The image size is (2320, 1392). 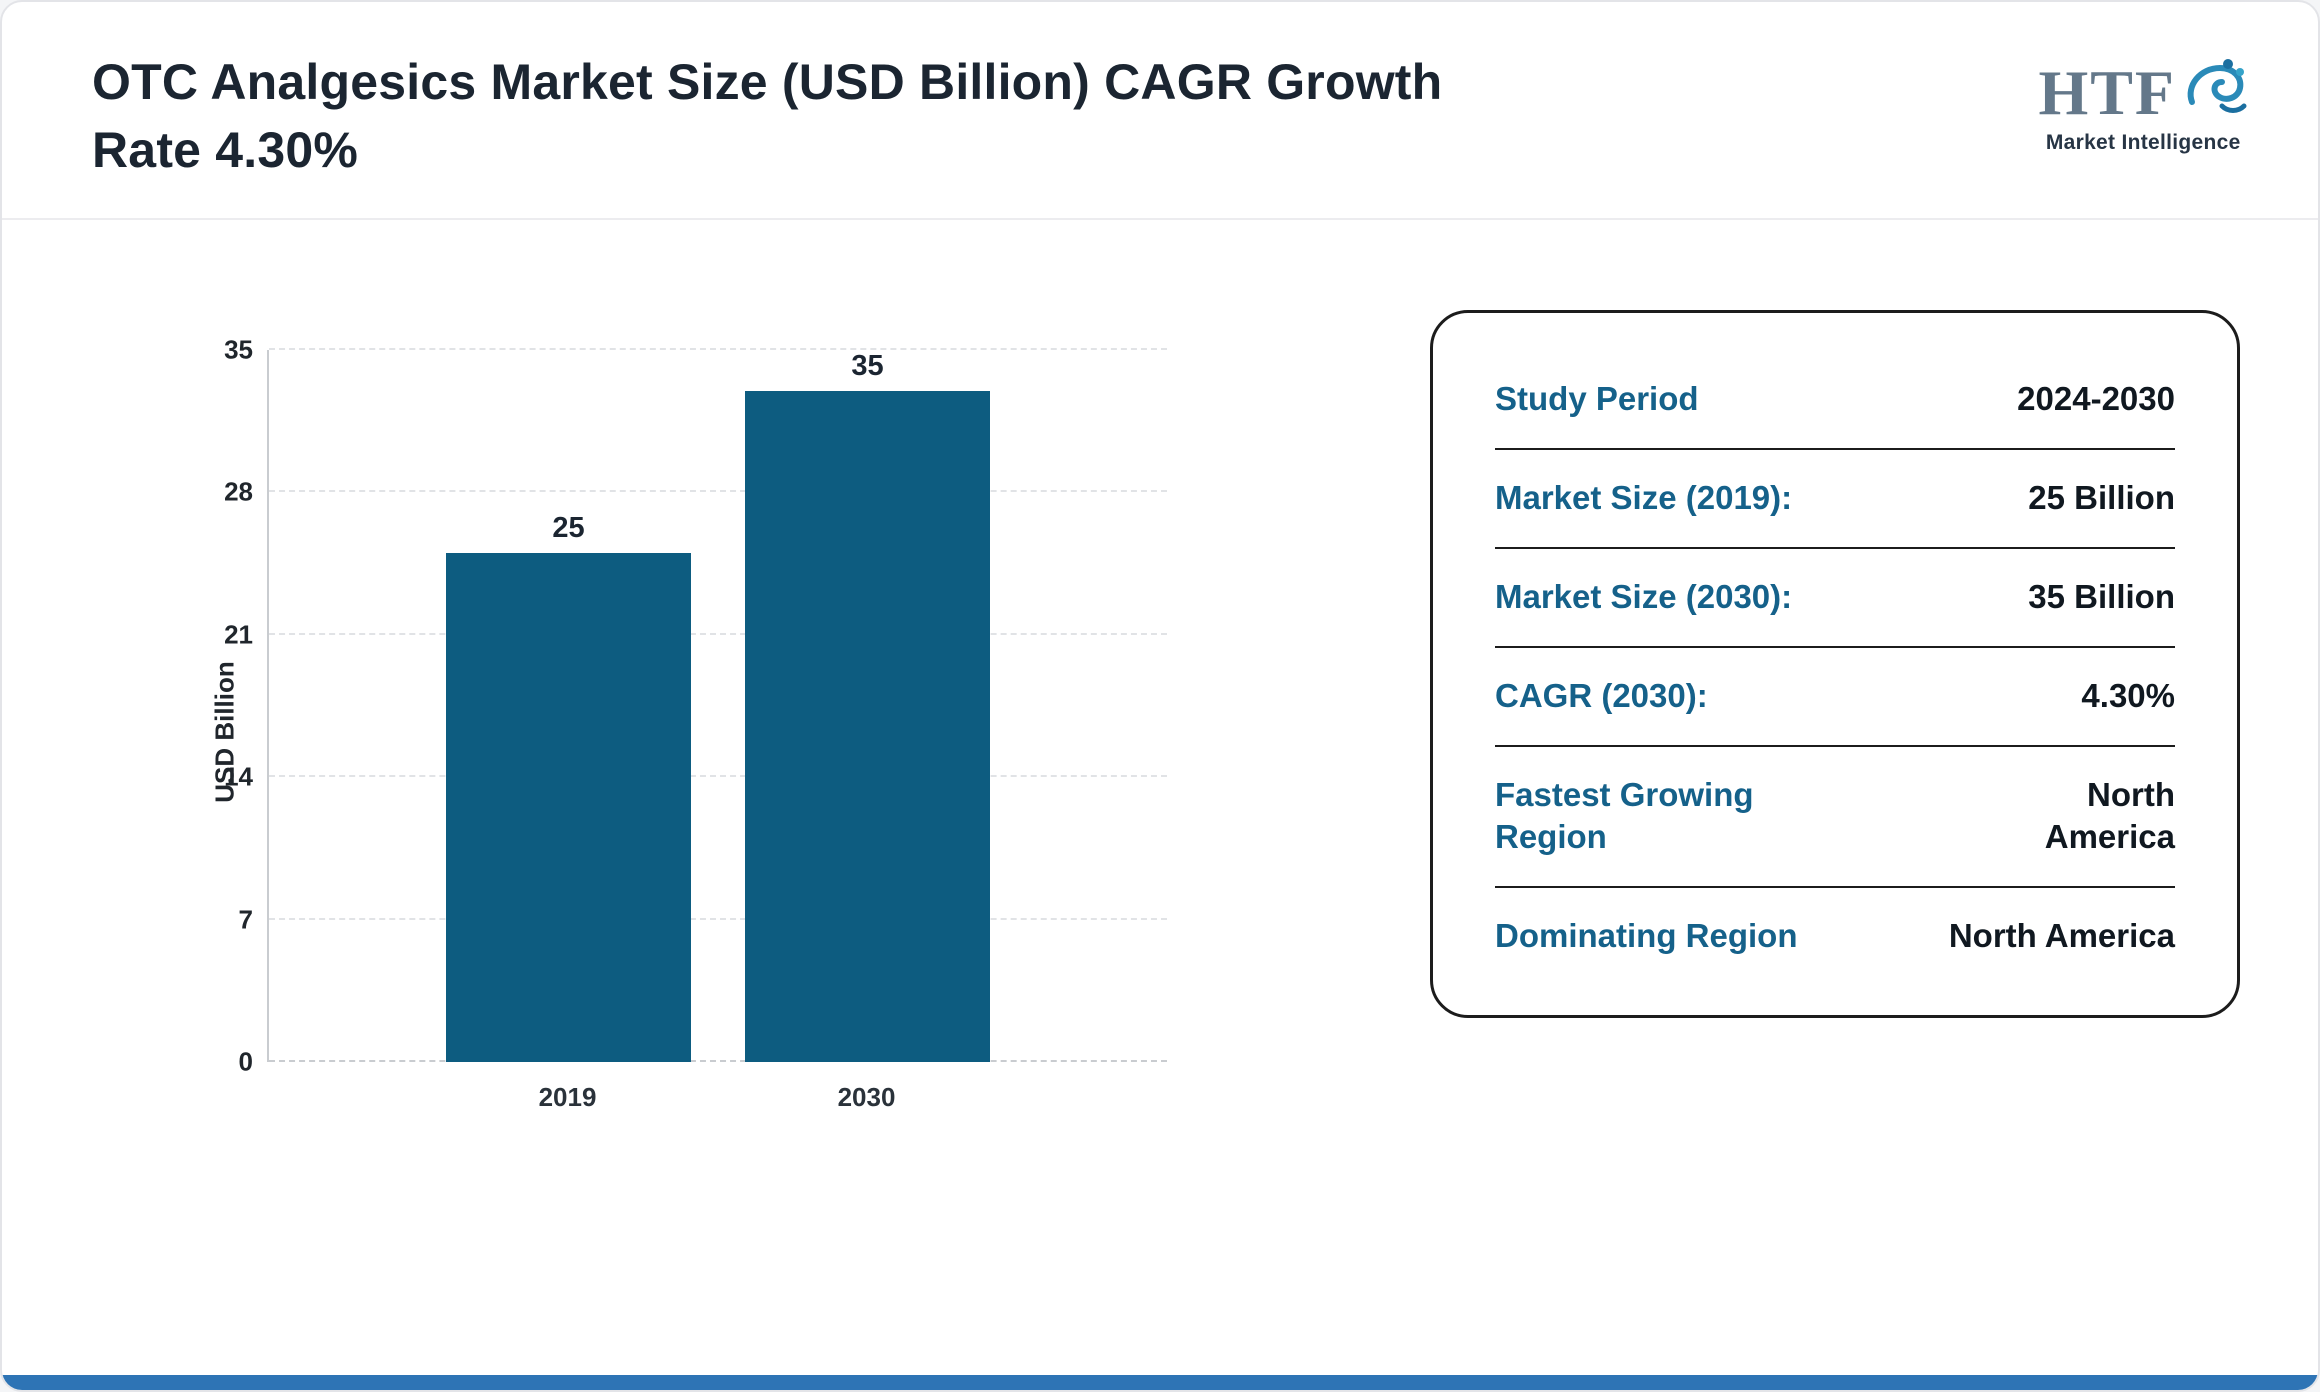 What do you see at coordinates (2143, 142) in the screenshot?
I see `htf-logo-subtext: Market Intelligence` at bounding box center [2143, 142].